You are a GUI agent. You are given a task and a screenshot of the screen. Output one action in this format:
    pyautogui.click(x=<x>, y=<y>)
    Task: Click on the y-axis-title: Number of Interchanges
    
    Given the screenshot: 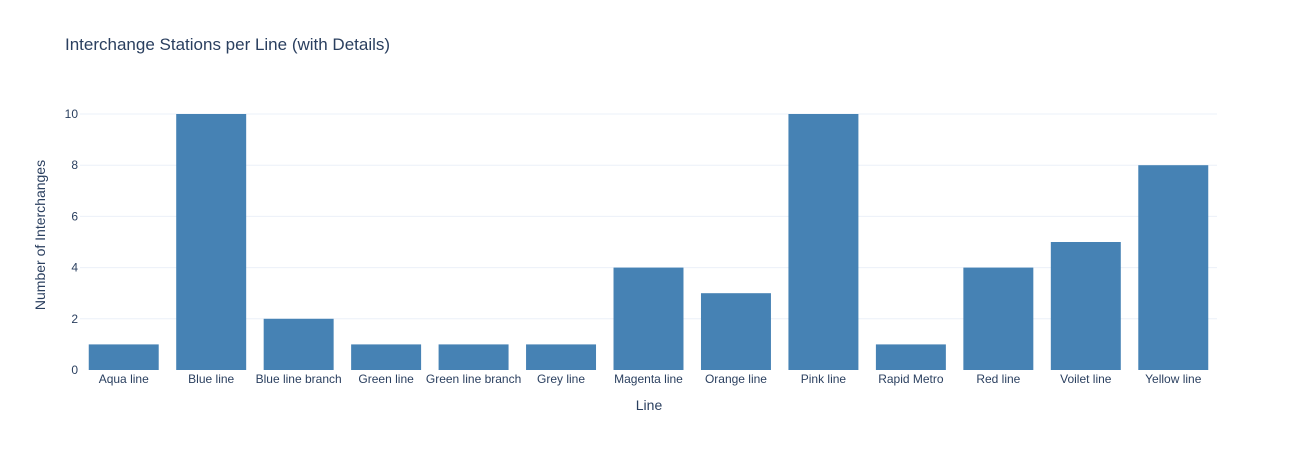 What is the action you would take?
    pyautogui.click(x=40, y=235)
    